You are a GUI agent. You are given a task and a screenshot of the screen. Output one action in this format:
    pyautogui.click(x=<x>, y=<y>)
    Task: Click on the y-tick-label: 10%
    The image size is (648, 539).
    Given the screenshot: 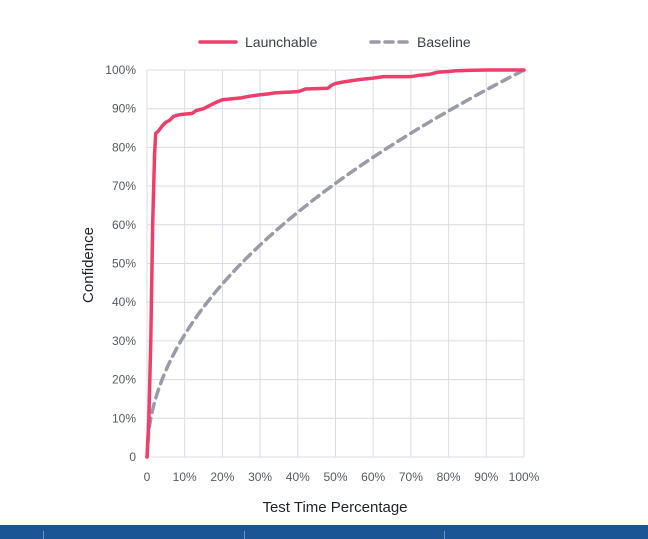 What is the action you would take?
    pyautogui.click(x=124, y=418)
    